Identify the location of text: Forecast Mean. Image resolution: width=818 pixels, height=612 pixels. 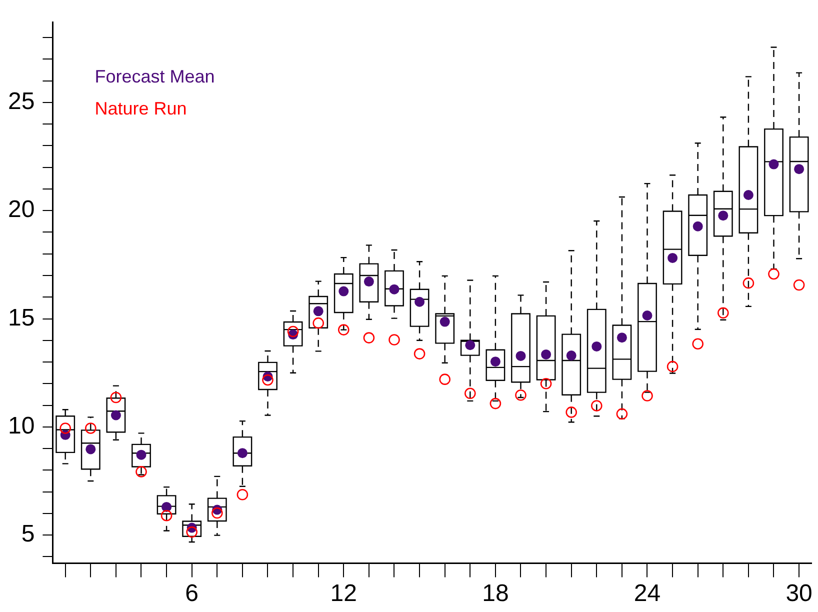
(154, 76).